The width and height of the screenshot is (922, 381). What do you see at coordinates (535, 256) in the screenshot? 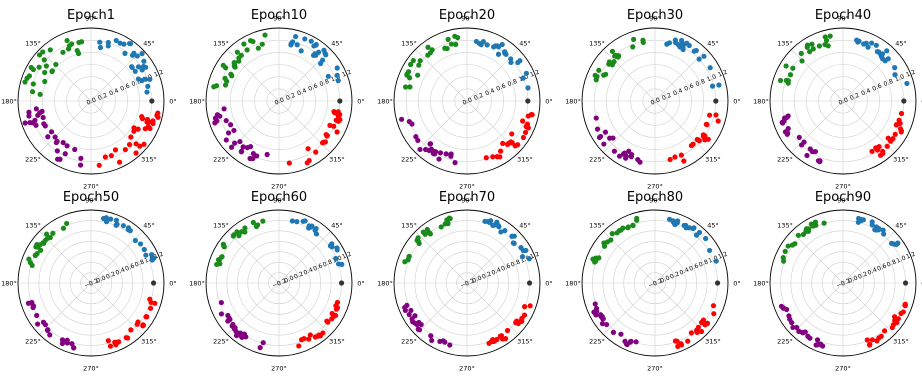
I see `radial-tick-label: 1.2` at bounding box center [535, 256].